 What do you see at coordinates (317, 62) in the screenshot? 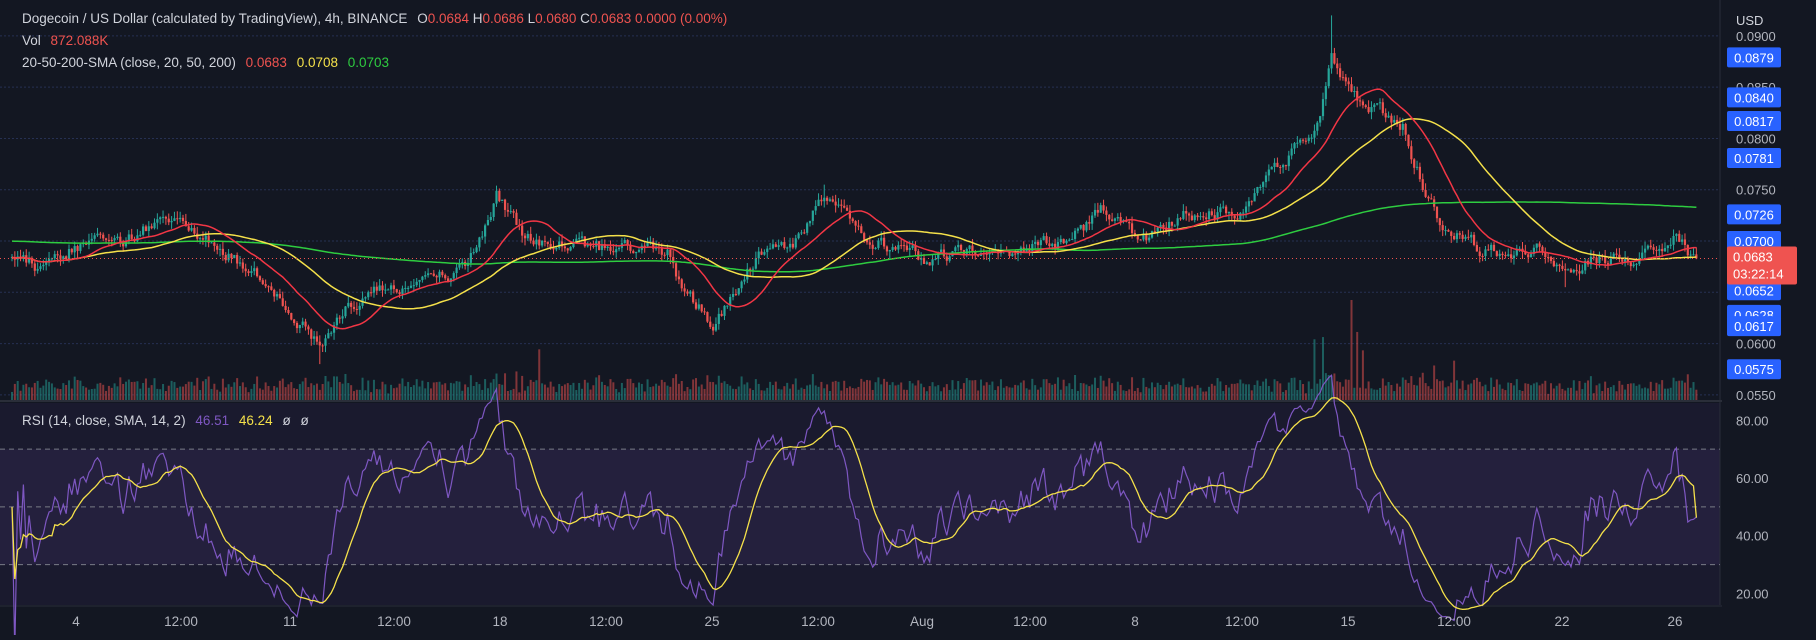
I see `sma50-value: 0.0708` at bounding box center [317, 62].